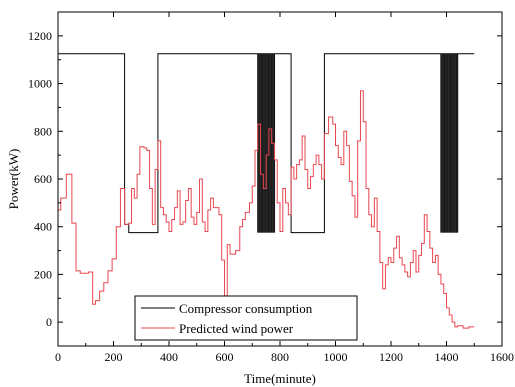 Image resolution: width=515 pixels, height=387 pixels. I want to click on y-tick-label: 800, so click(43, 131).